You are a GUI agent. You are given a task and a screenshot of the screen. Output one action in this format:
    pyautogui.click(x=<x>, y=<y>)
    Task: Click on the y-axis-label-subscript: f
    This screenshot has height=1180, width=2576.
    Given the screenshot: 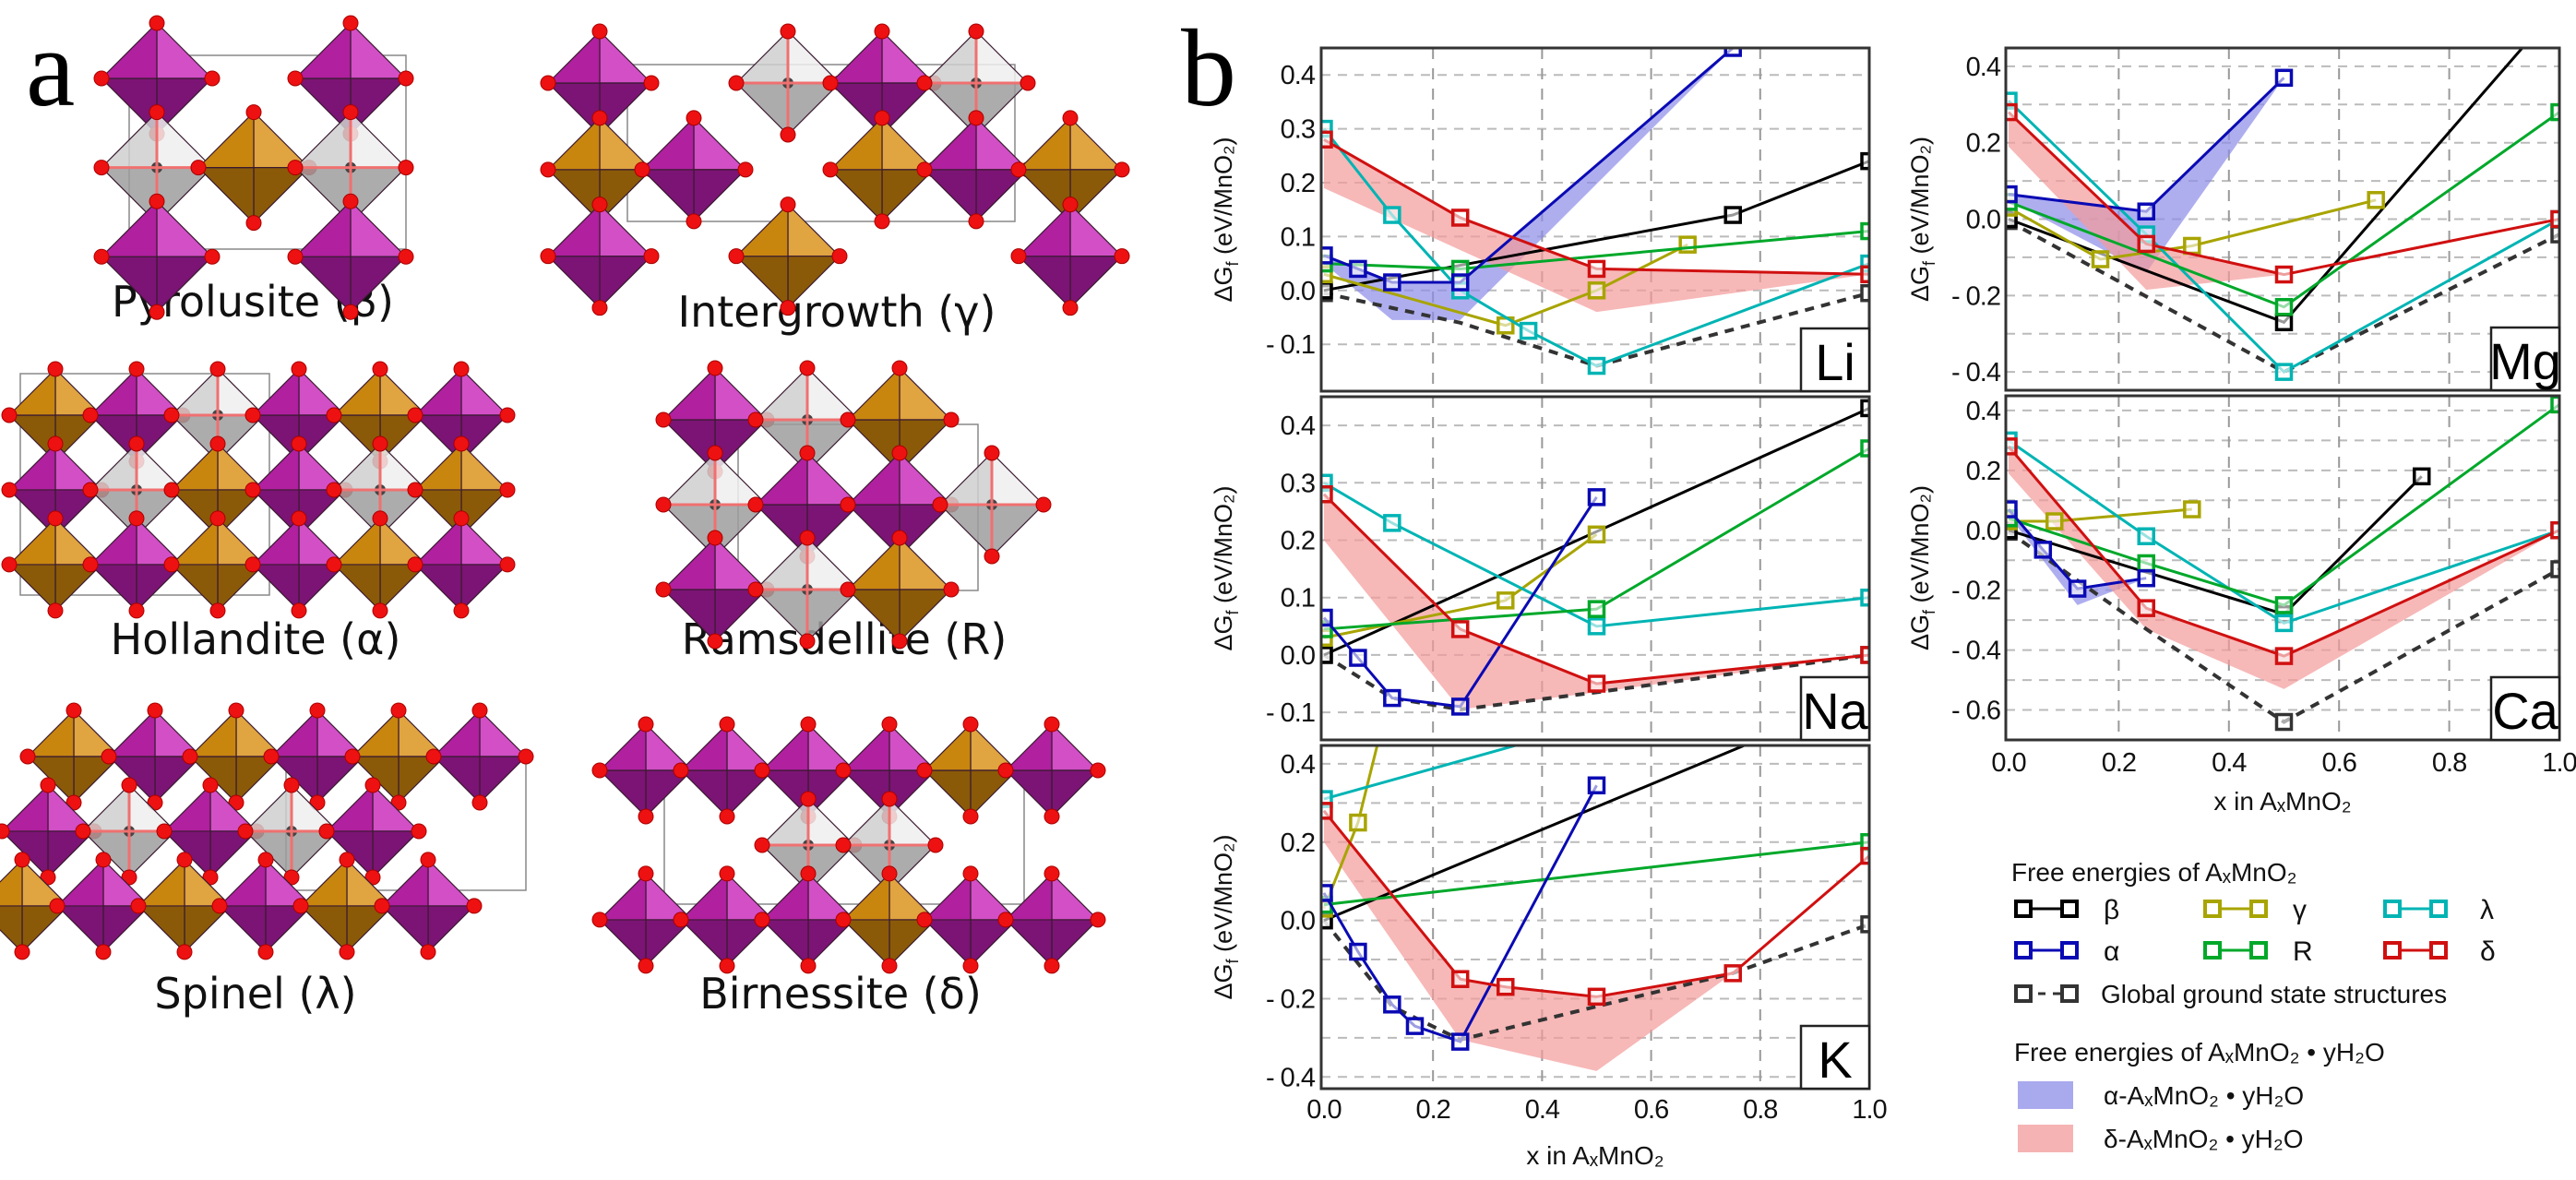 What is the action you would take?
    pyautogui.click(x=1929, y=263)
    